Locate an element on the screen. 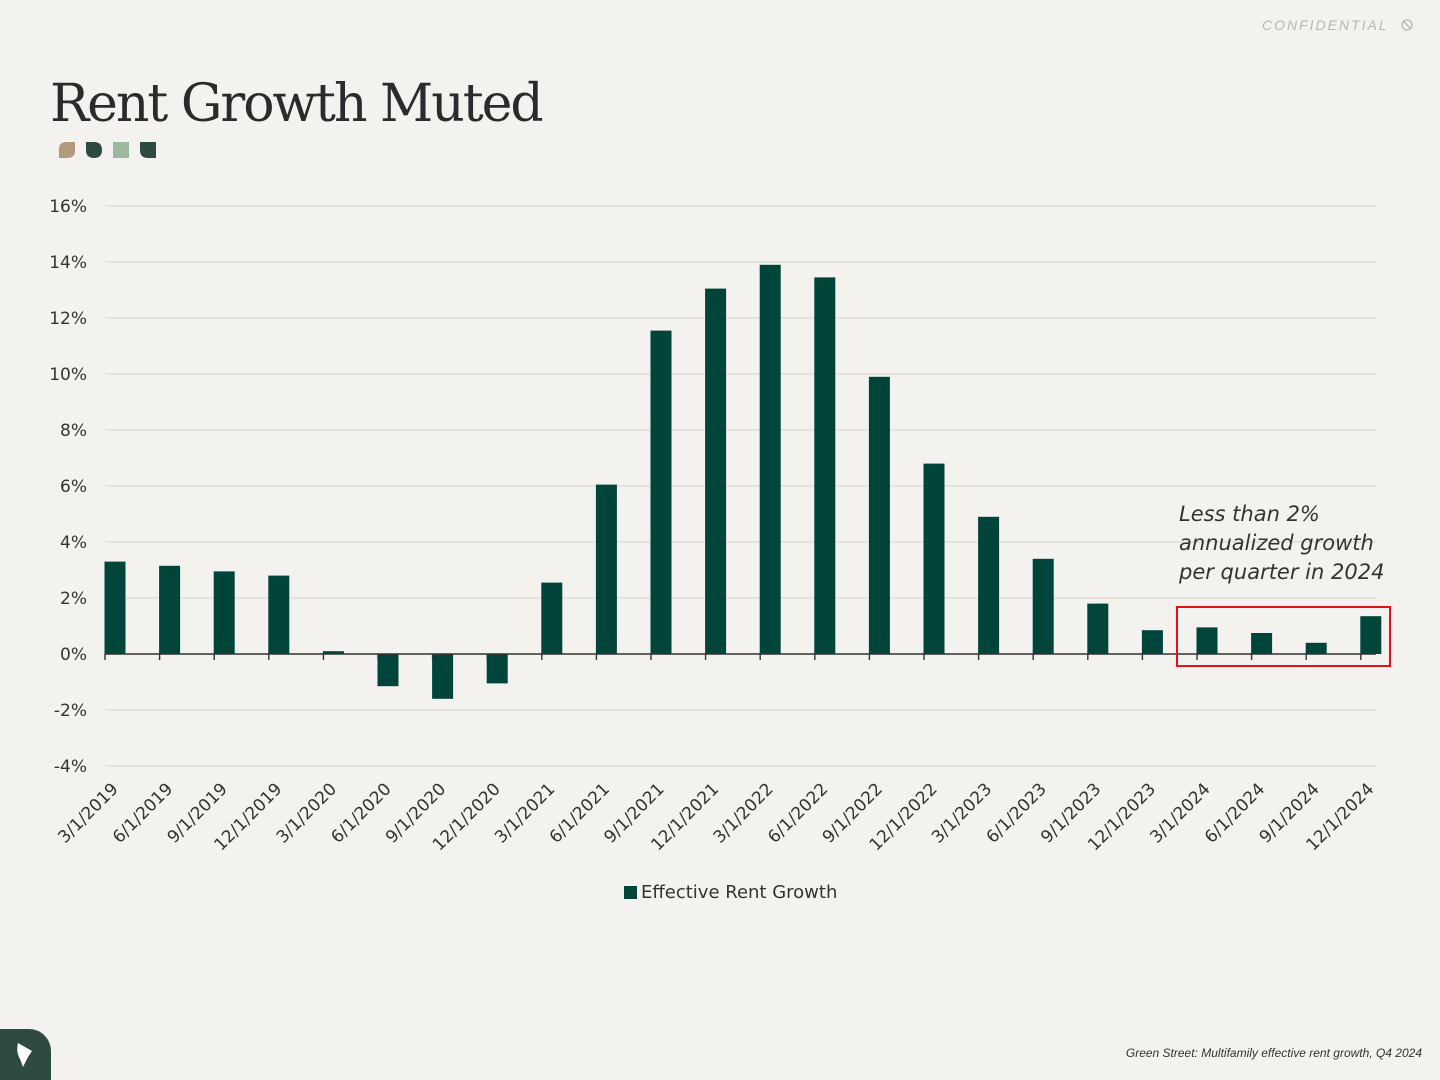 The image size is (1440, 1080). confidential-label: CONFIDENTIAL is located at coordinates (1325, 25).